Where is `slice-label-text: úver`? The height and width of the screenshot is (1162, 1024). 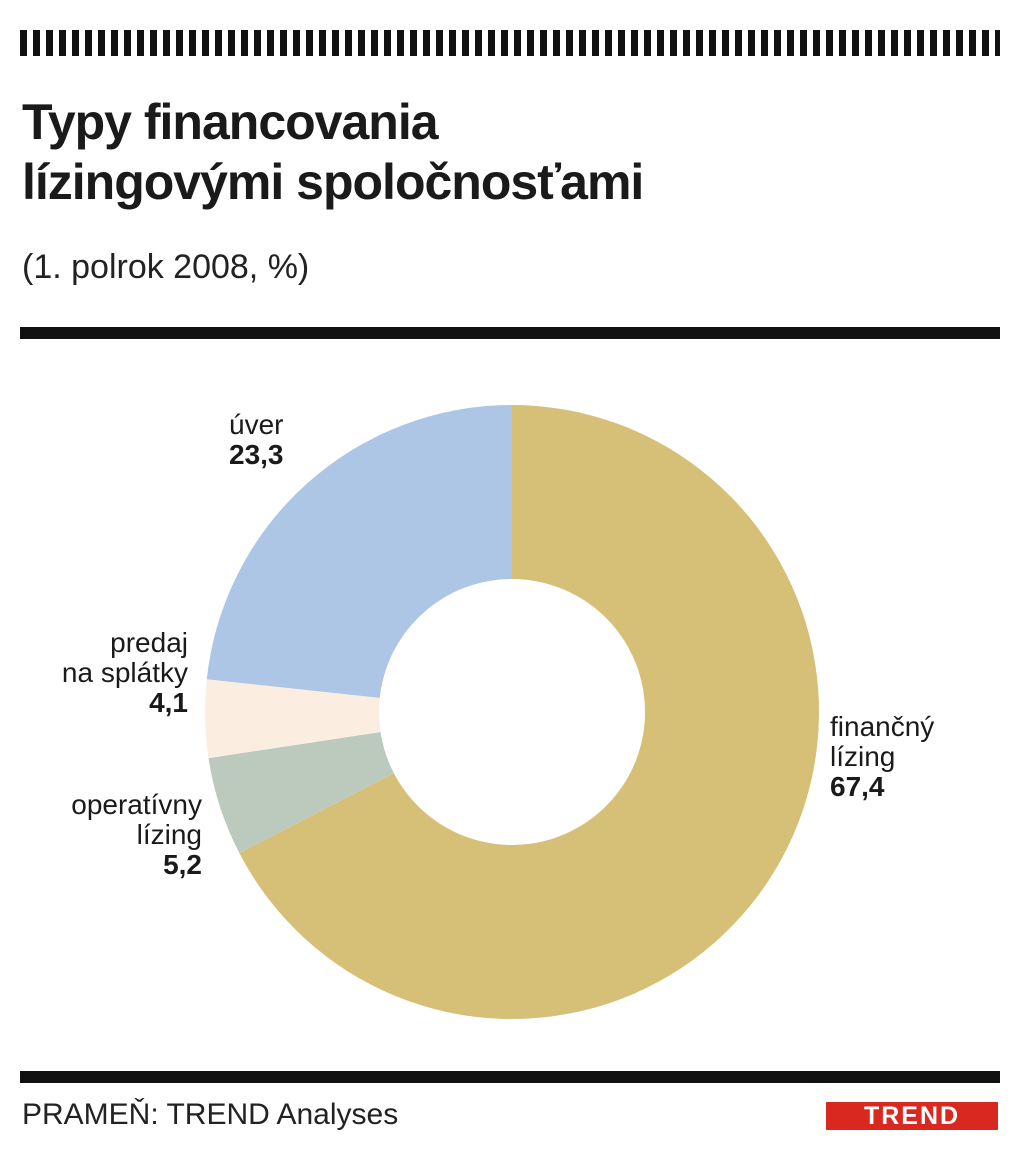 slice-label-text: úver is located at coordinates (256, 424).